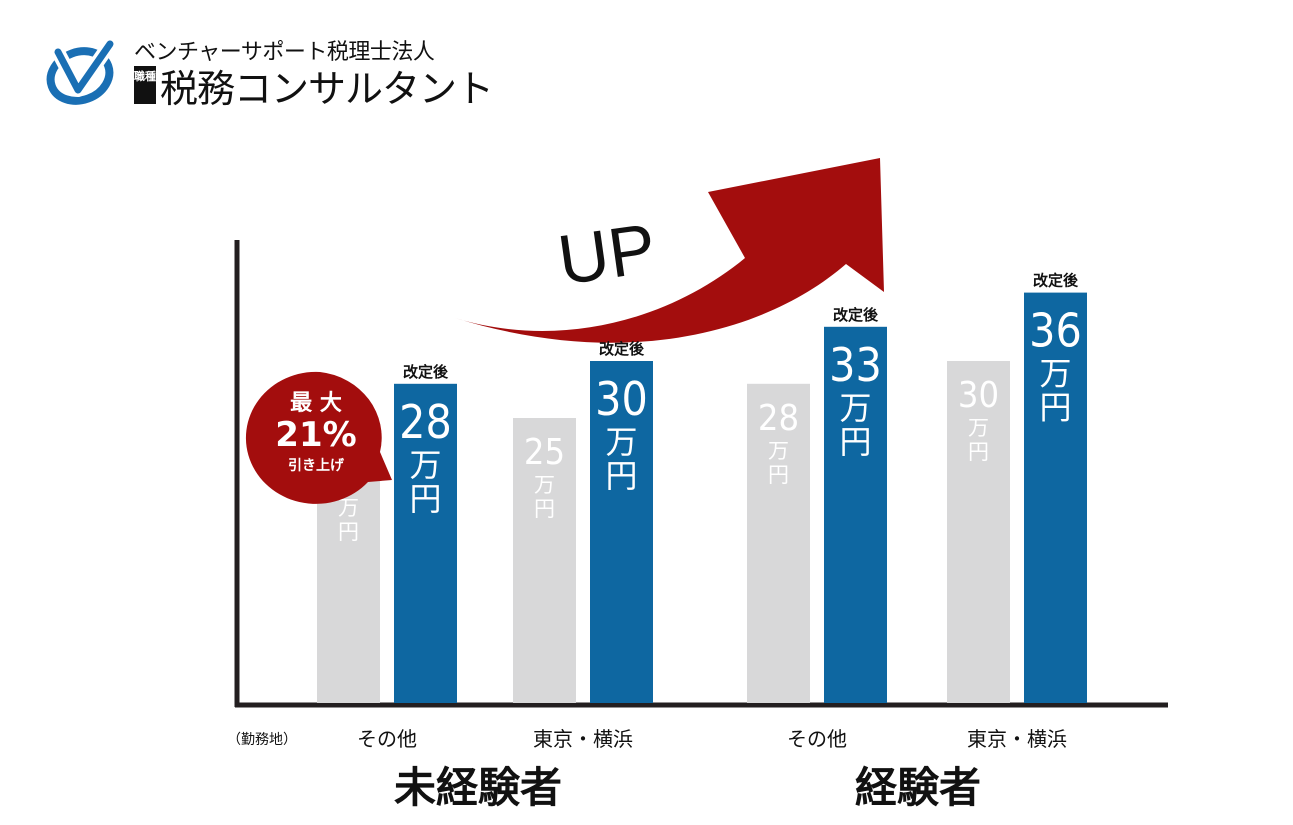 This screenshot has width=1293, height=825. Describe the element at coordinates (284, 52) in the screenshot. I see `organization-name: ベンチャーサポート税理士法人` at that location.